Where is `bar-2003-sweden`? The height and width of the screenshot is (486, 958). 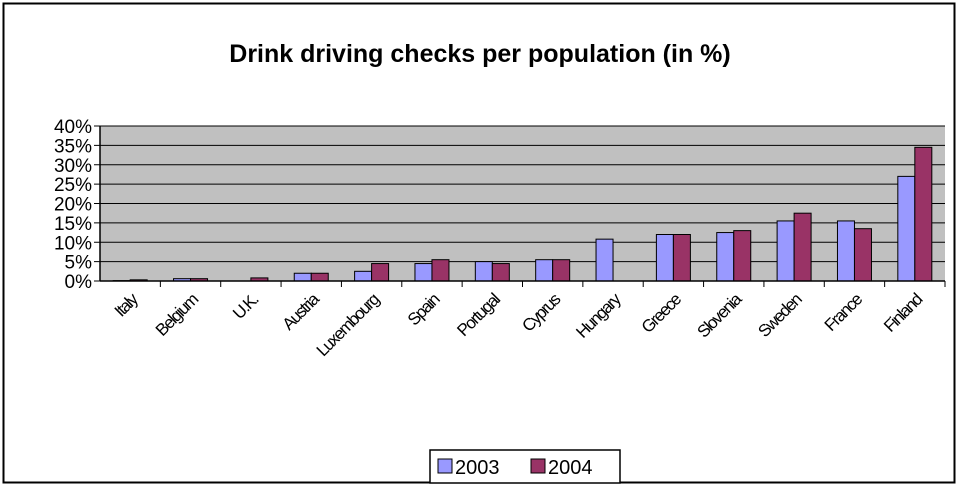
bar-2003-sweden is located at coordinates (785, 251).